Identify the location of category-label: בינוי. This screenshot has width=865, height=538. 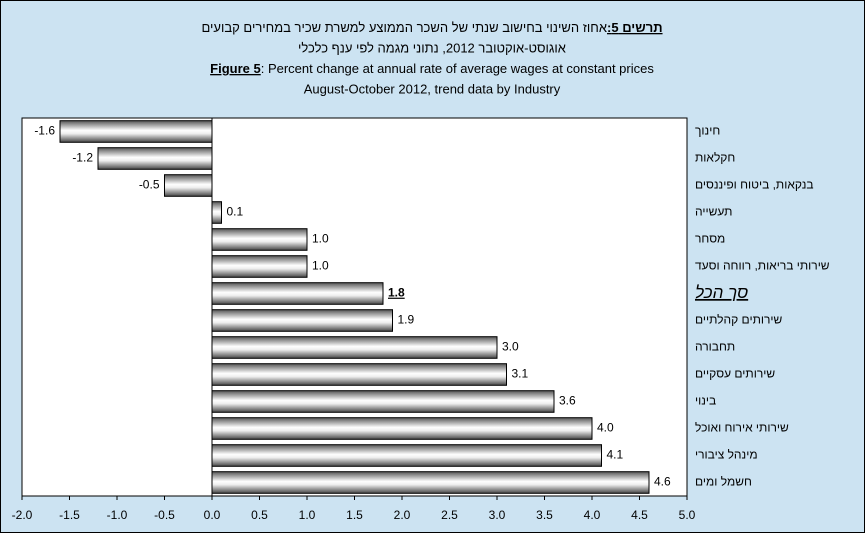
(705, 401).